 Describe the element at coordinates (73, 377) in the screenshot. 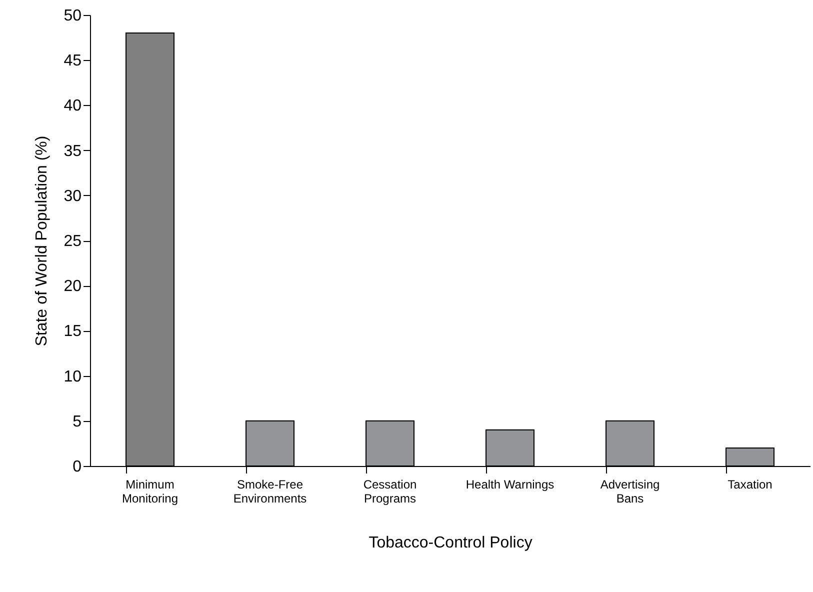

I see `y-tick-label: 10` at that location.